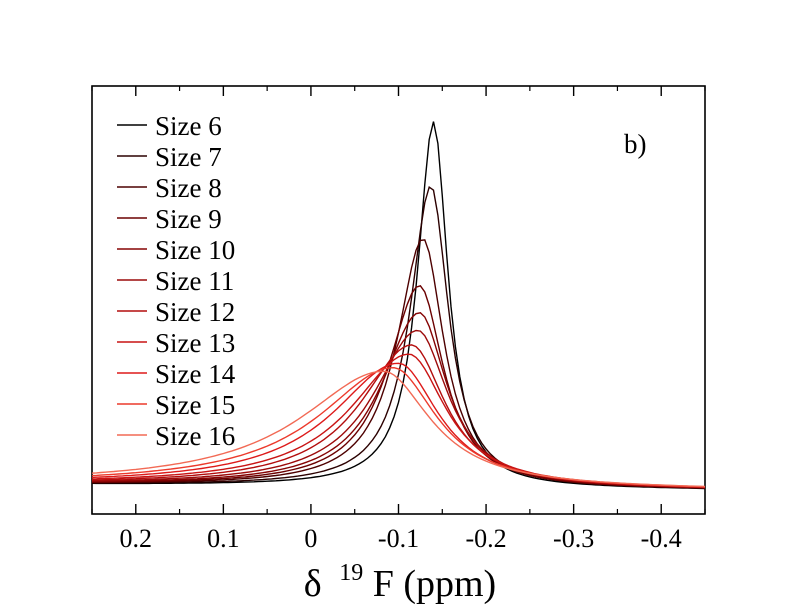  I want to click on panel-label: b), so click(635, 144).